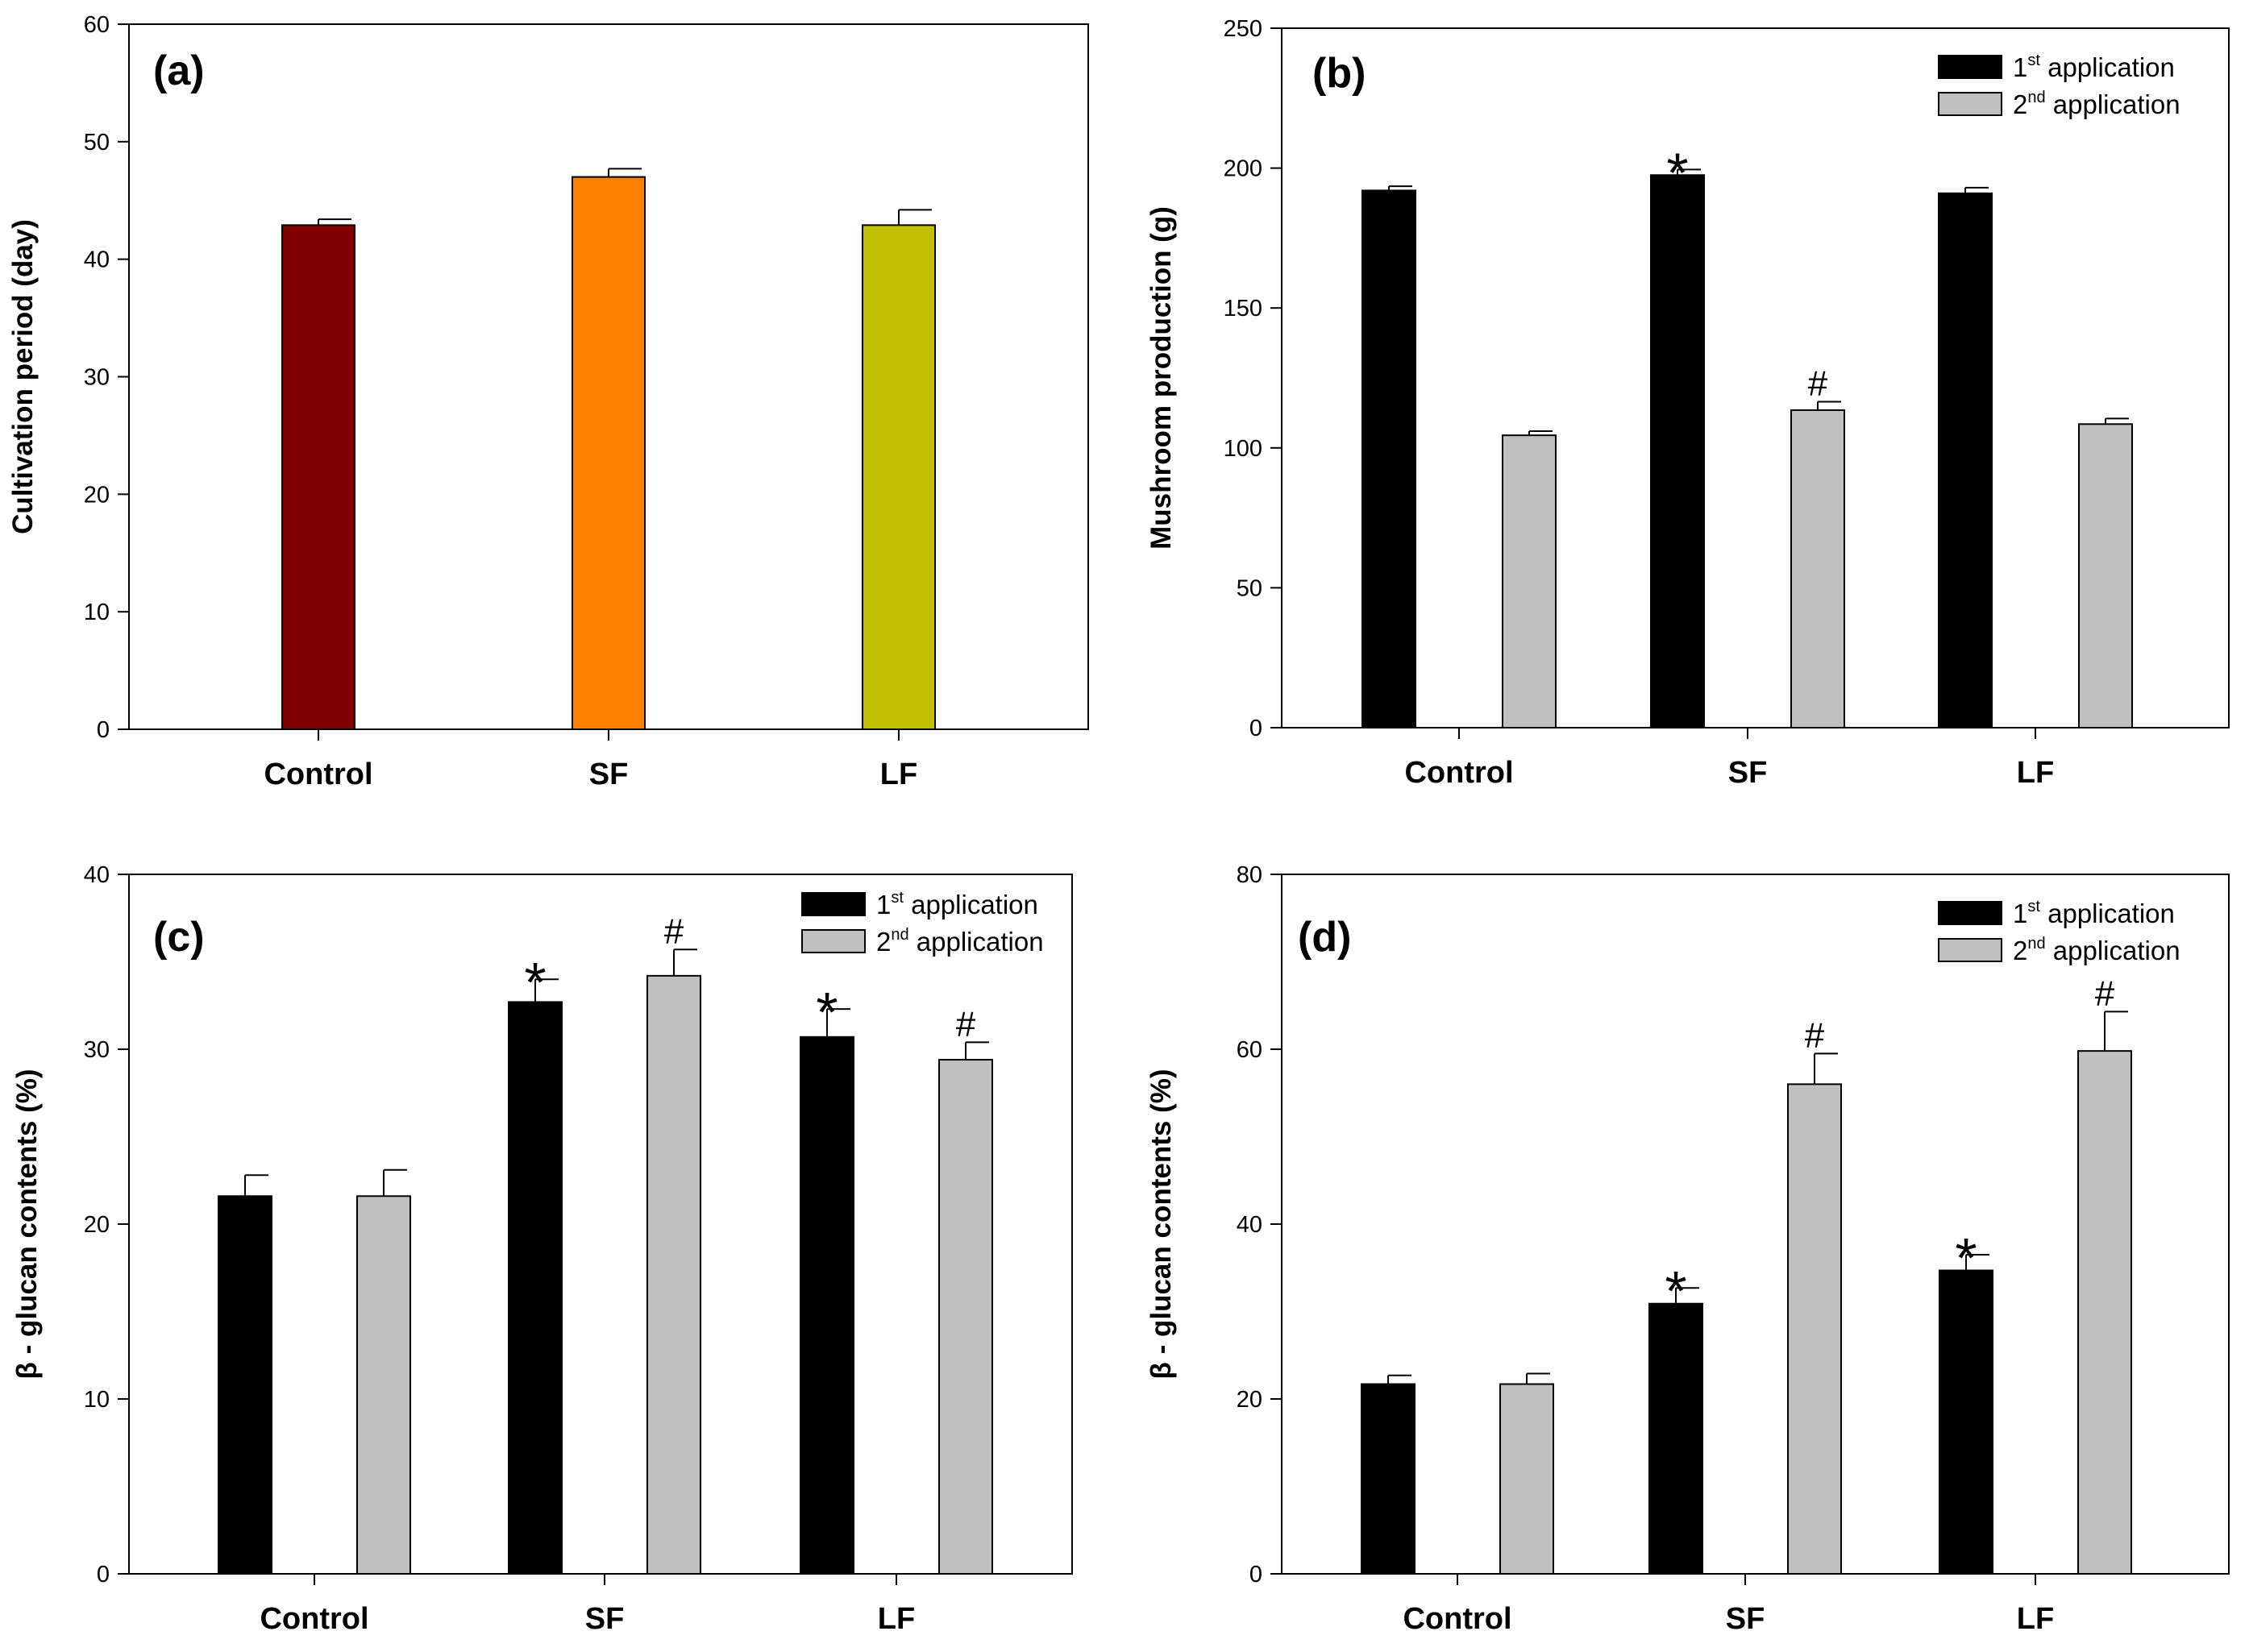 The width and height of the screenshot is (2249, 1652). Describe the element at coordinates (1161, 378) in the screenshot. I see `y-axis-title: Mushroom production (g)` at that location.